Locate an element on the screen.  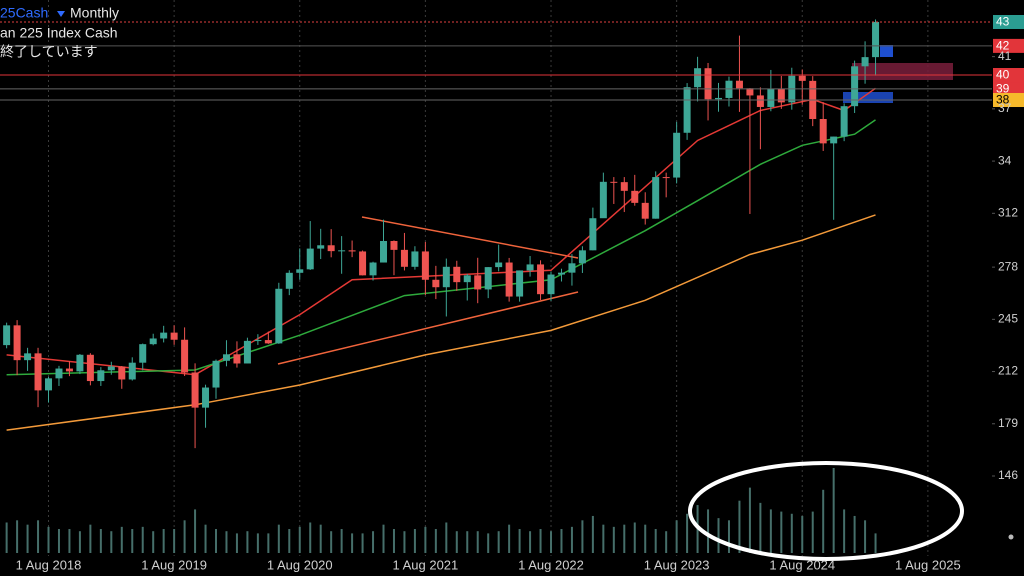
symbol: 25Cash is located at coordinates (24, 13).